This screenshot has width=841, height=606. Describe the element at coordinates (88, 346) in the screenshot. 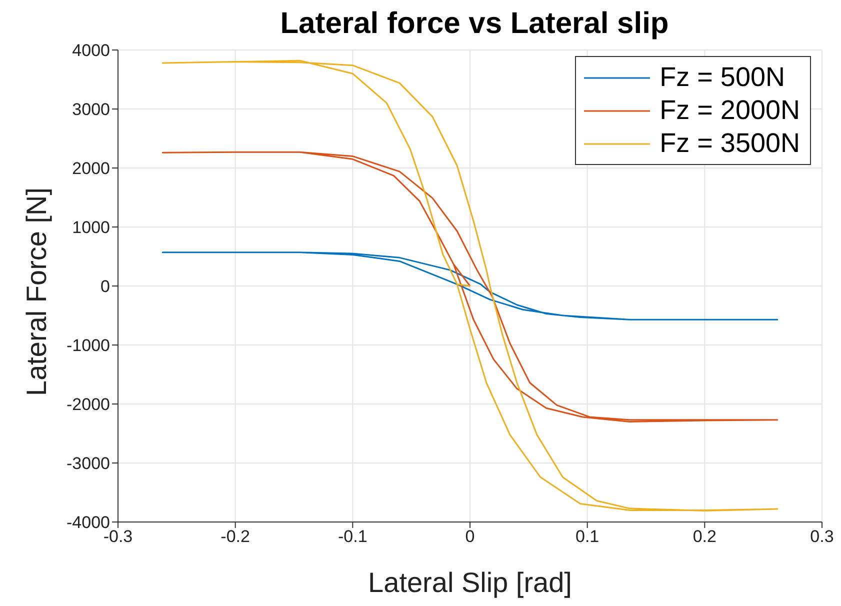

I see `y-tick-label: -1000` at that location.